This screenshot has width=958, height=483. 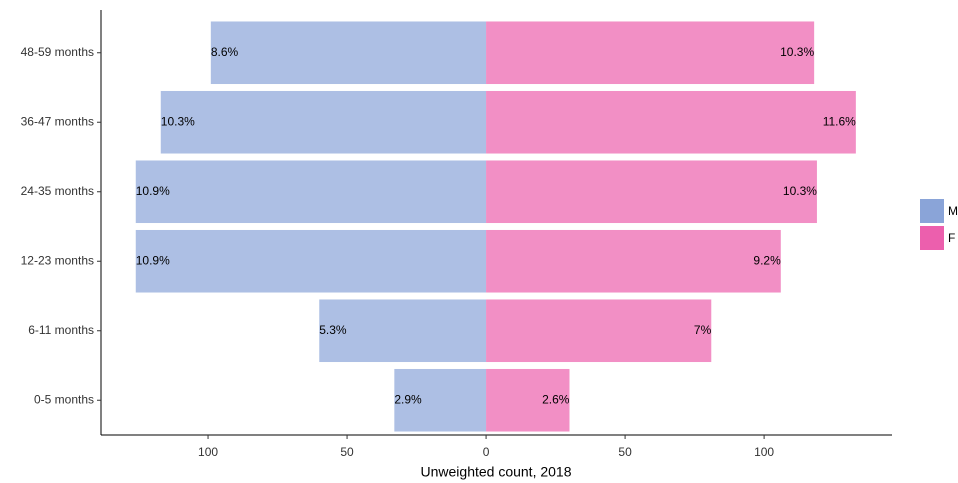 What do you see at coordinates (57, 121) in the screenshot?
I see `y-tick-label: 36-47 months` at bounding box center [57, 121].